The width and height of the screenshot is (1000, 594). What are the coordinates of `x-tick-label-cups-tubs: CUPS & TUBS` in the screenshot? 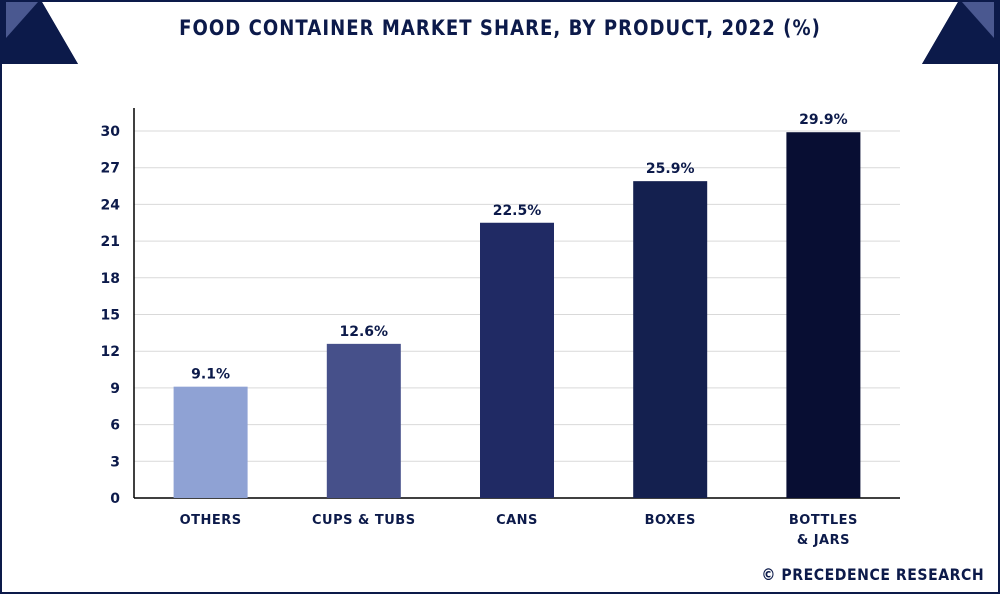 It's located at (364, 520).